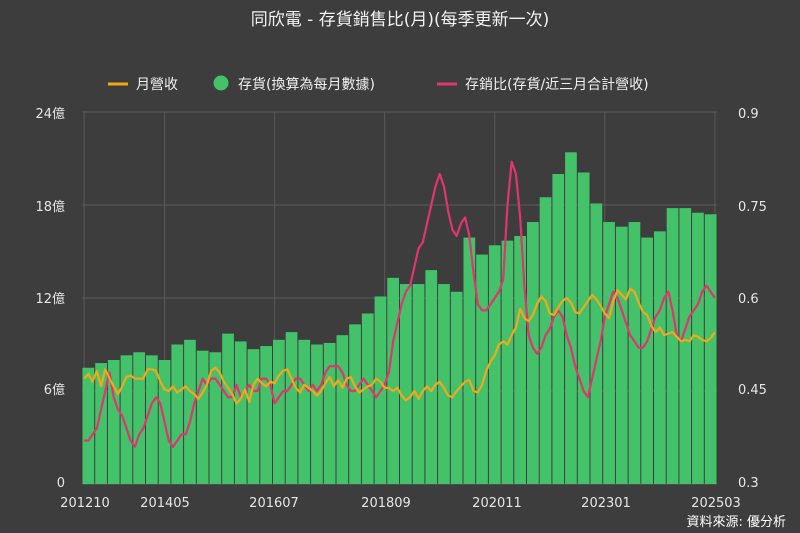  Describe the element at coordinates (557, 84) in the screenshot. I see `legend-ratio-label: 存銷比(存貨/近三月合計營收)` at that location.